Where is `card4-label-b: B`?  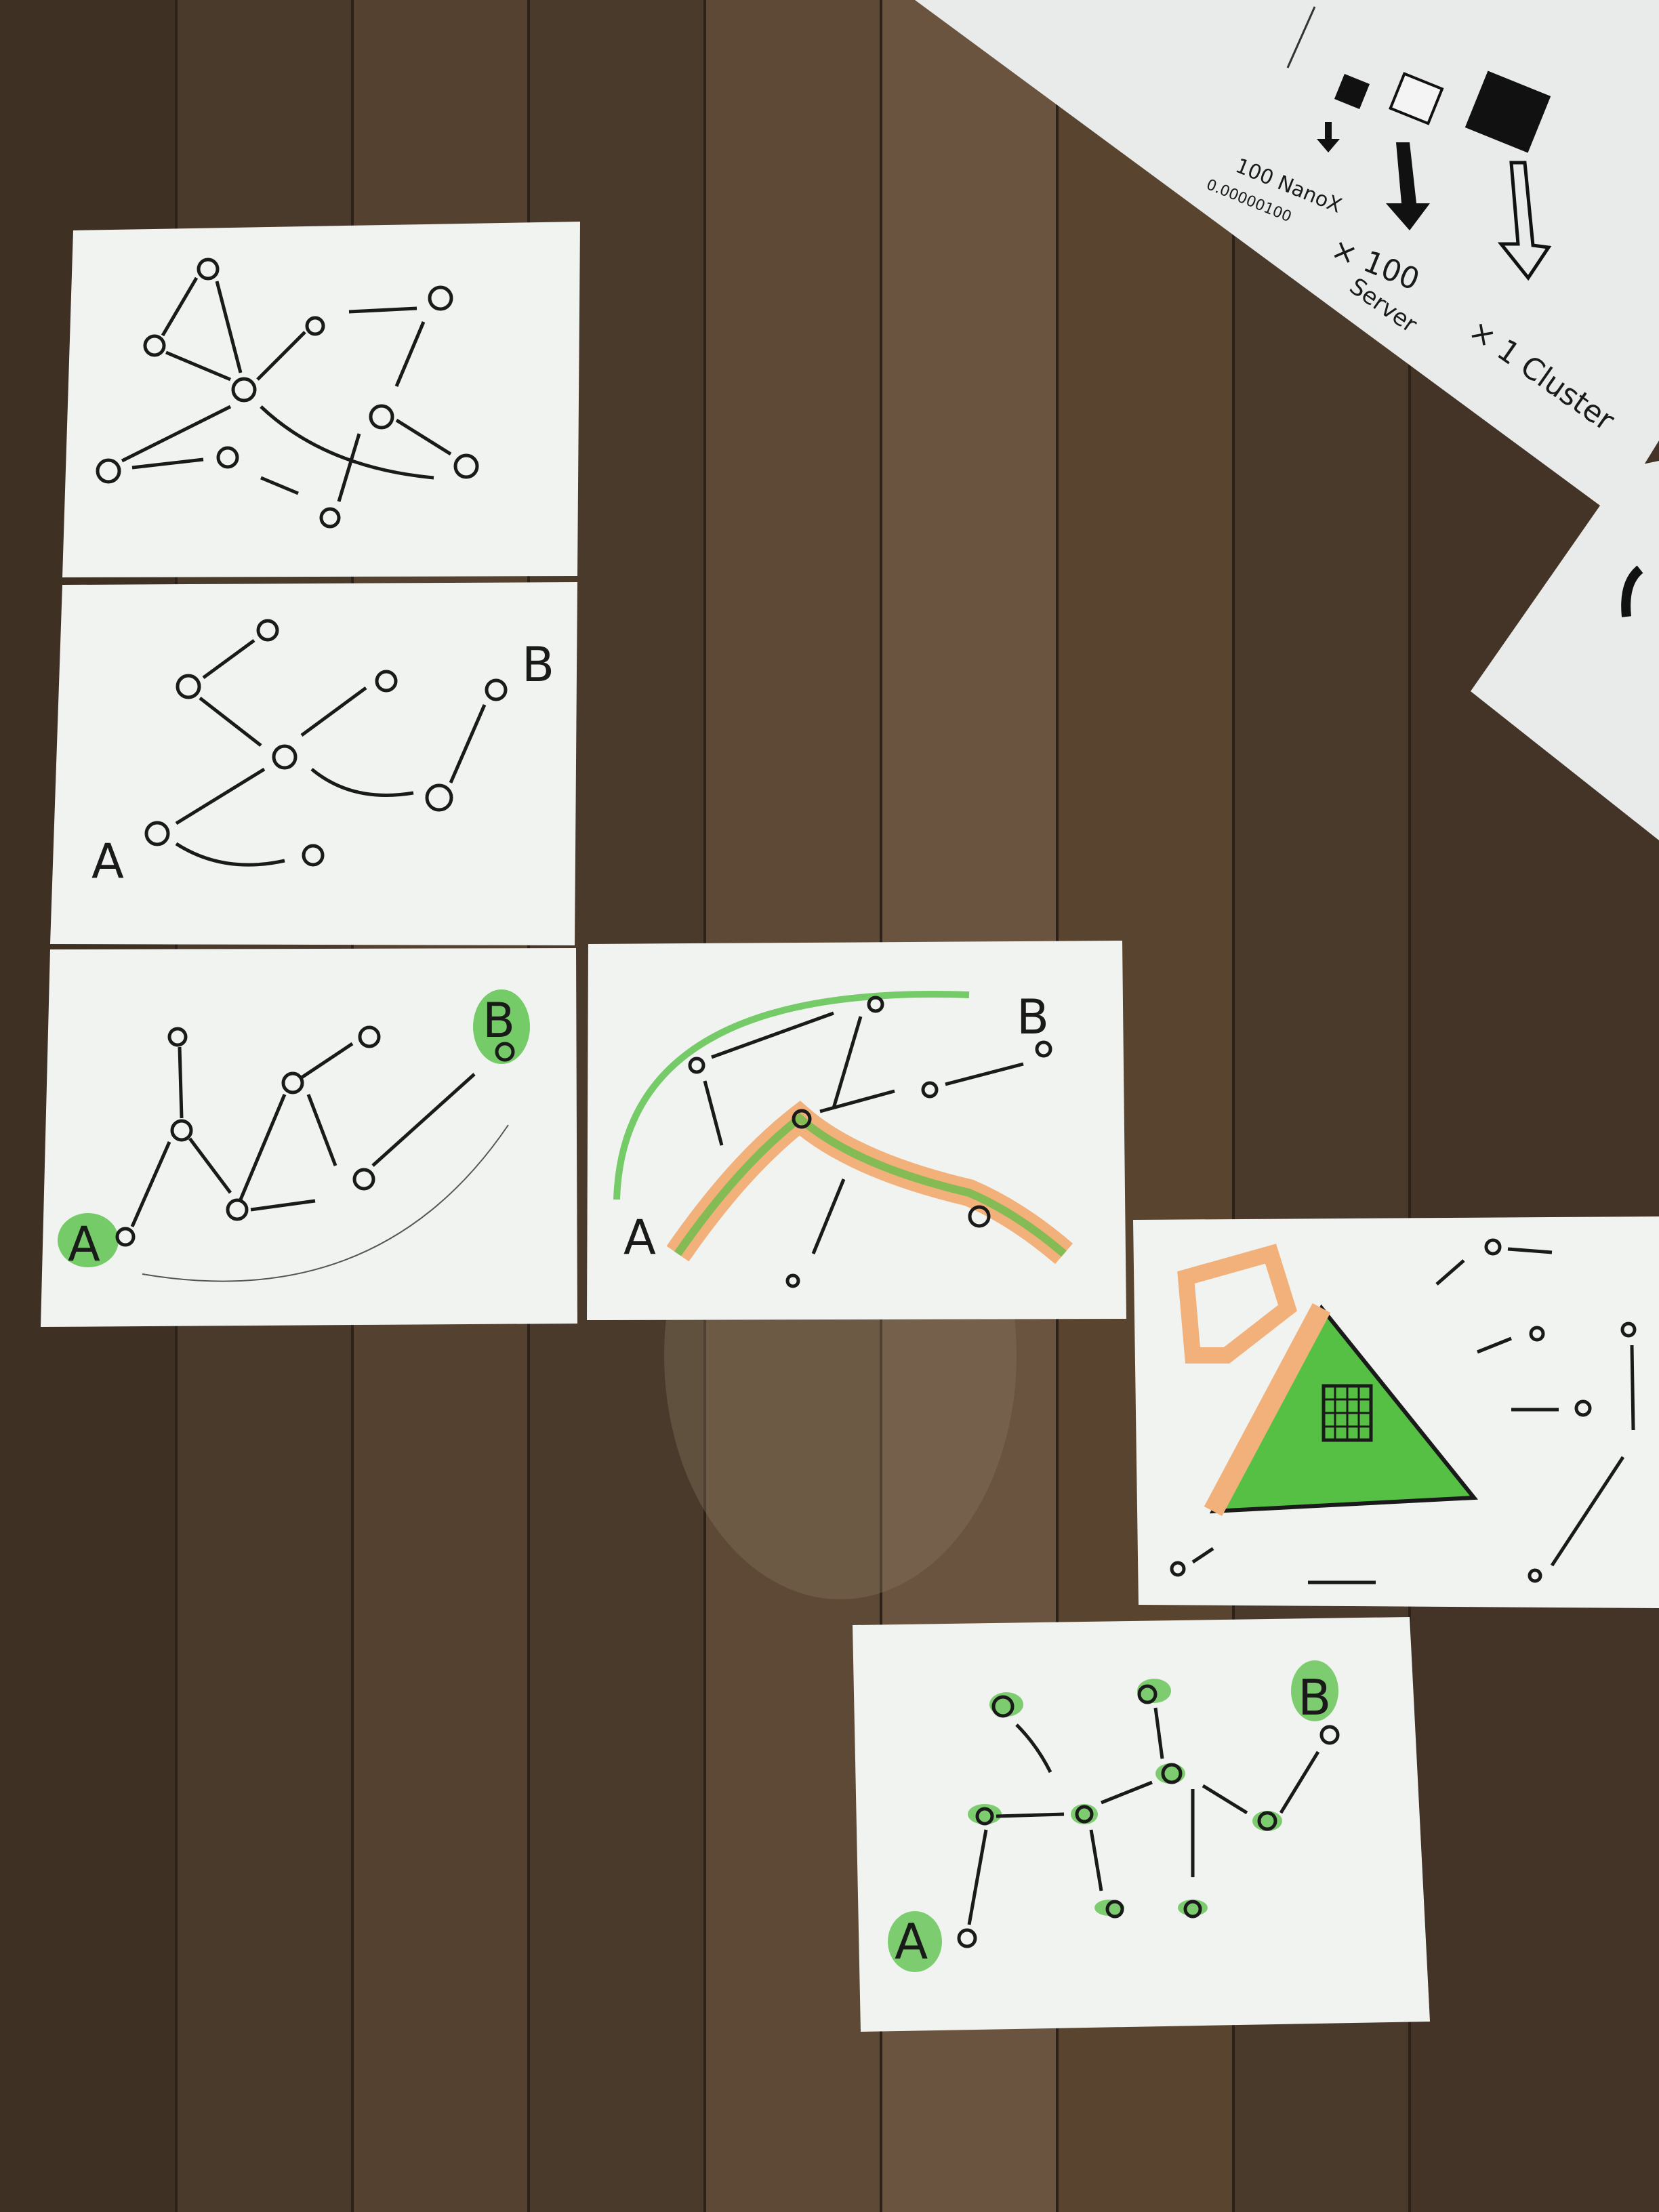
card4-label-b: B is located at coordinates (1033, 1017).